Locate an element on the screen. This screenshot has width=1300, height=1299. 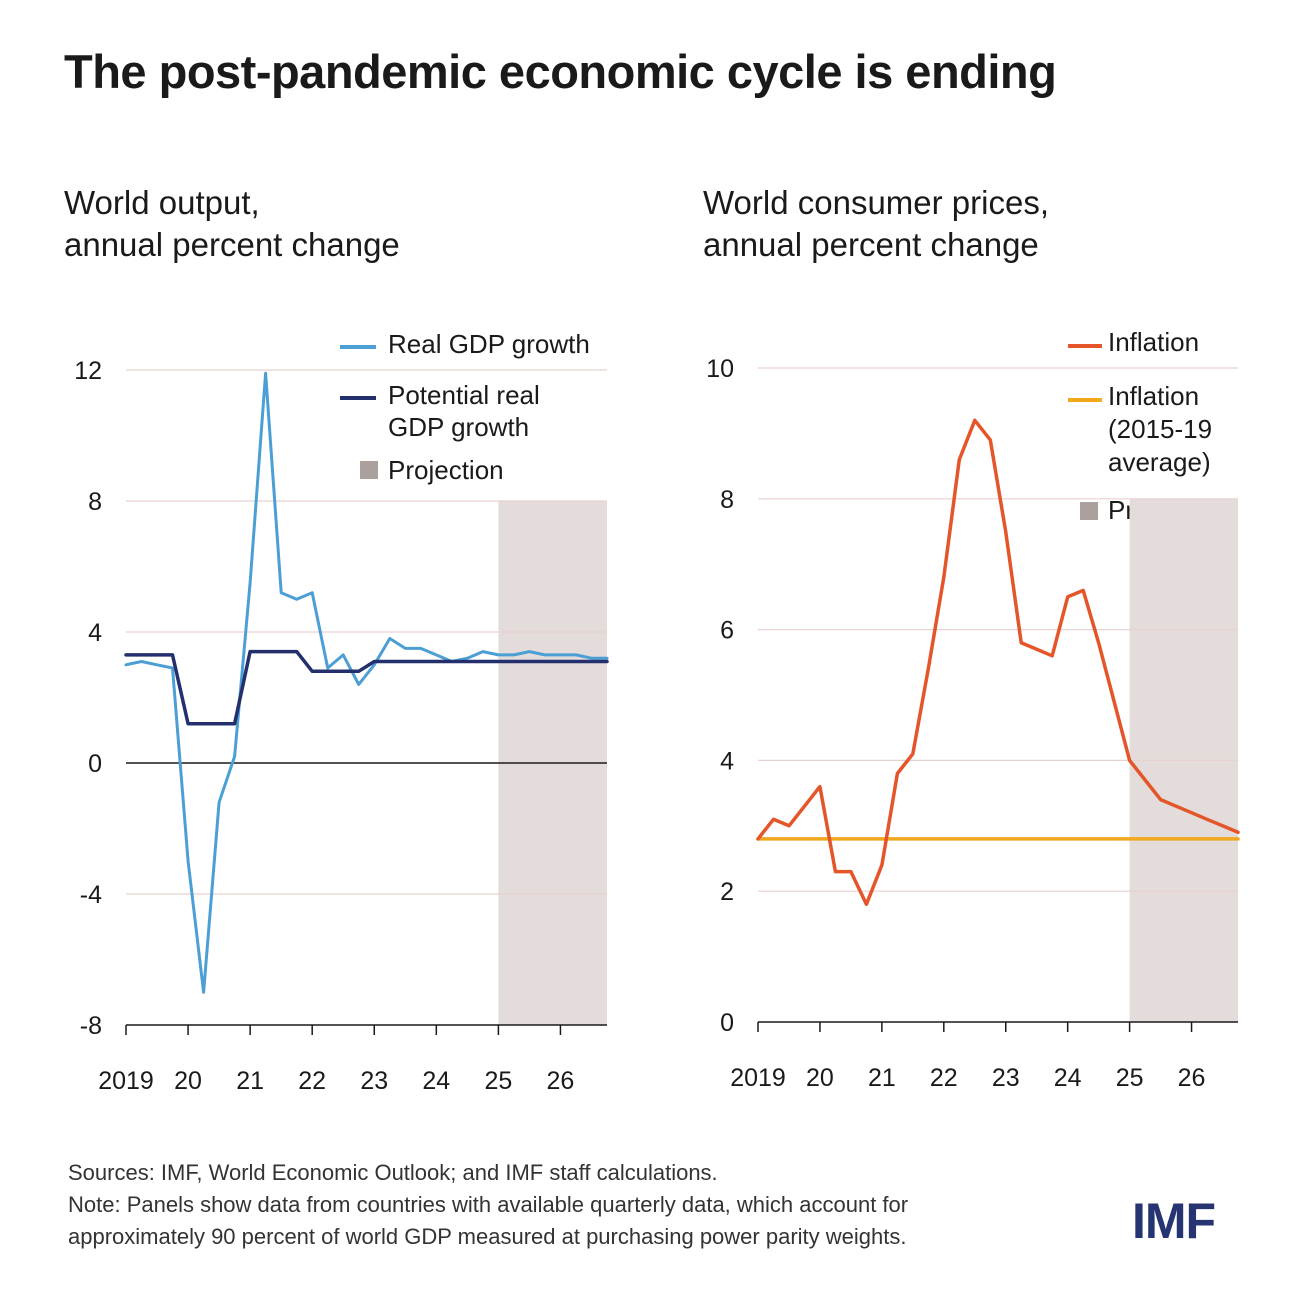
right-x-tick-label: 26 is located at coordinates (1192, 1078).